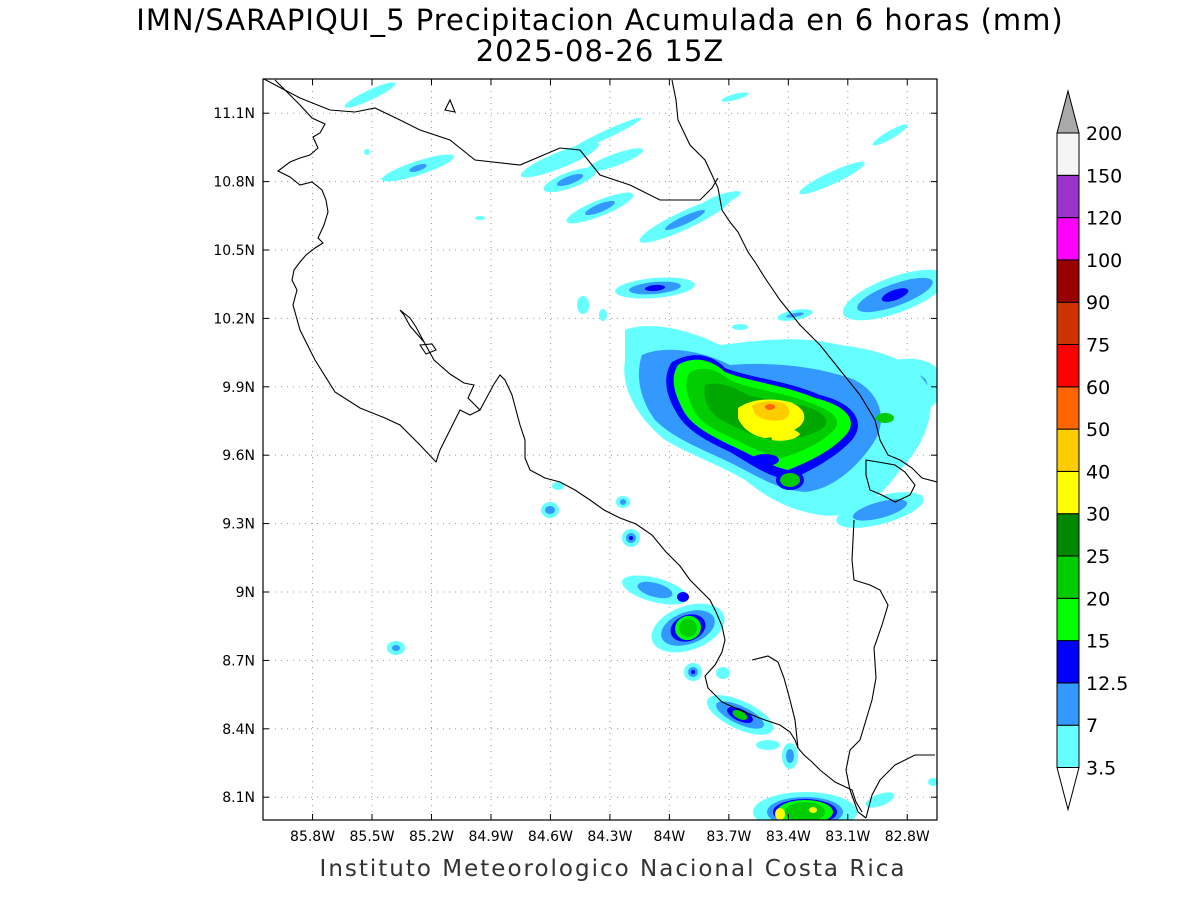 This screenshot has height=900, width=1200. I want to click on lon-tick-label: 84.6W, so click(550, 837).